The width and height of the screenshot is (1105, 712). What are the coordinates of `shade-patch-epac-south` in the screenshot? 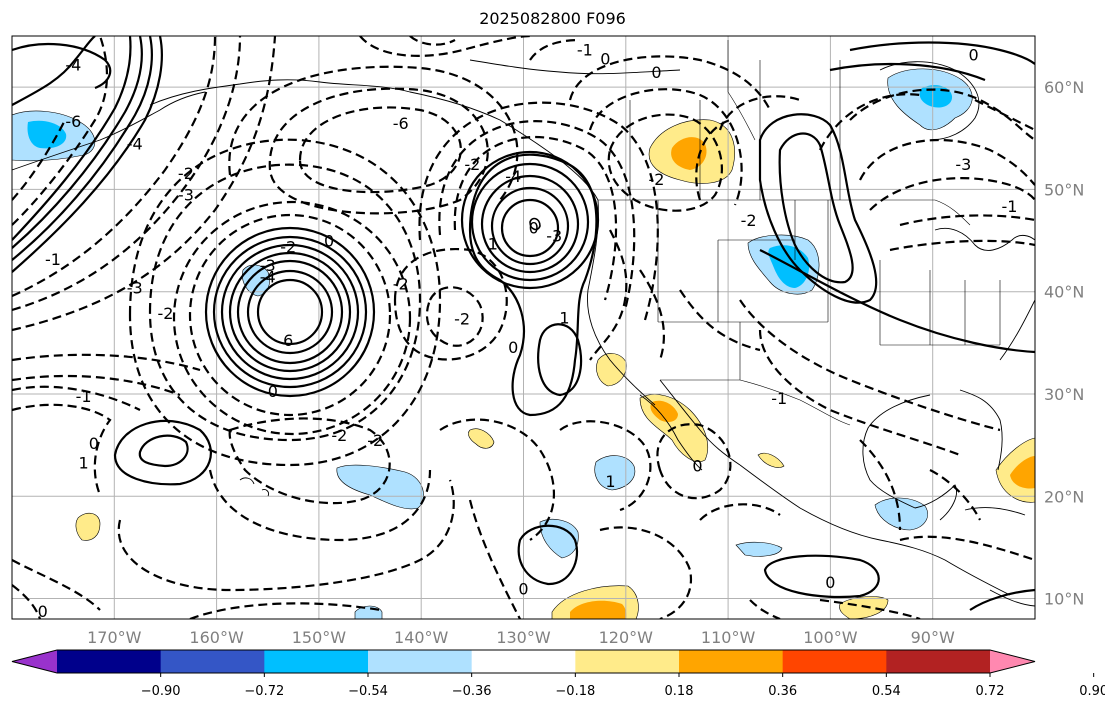 It's located at (864, 607).